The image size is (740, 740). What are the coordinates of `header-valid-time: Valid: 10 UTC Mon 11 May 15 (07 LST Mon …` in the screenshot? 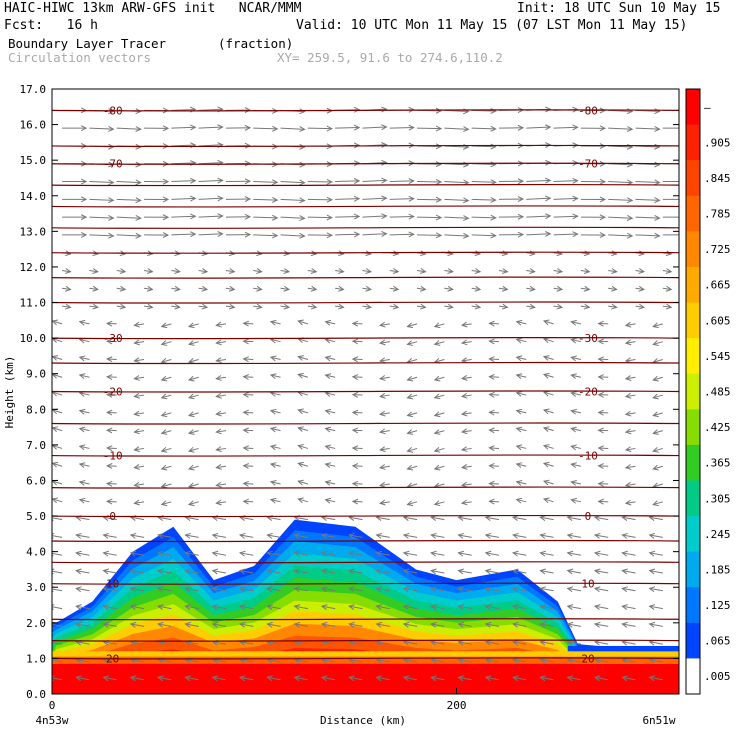 It's located at (492, 25).